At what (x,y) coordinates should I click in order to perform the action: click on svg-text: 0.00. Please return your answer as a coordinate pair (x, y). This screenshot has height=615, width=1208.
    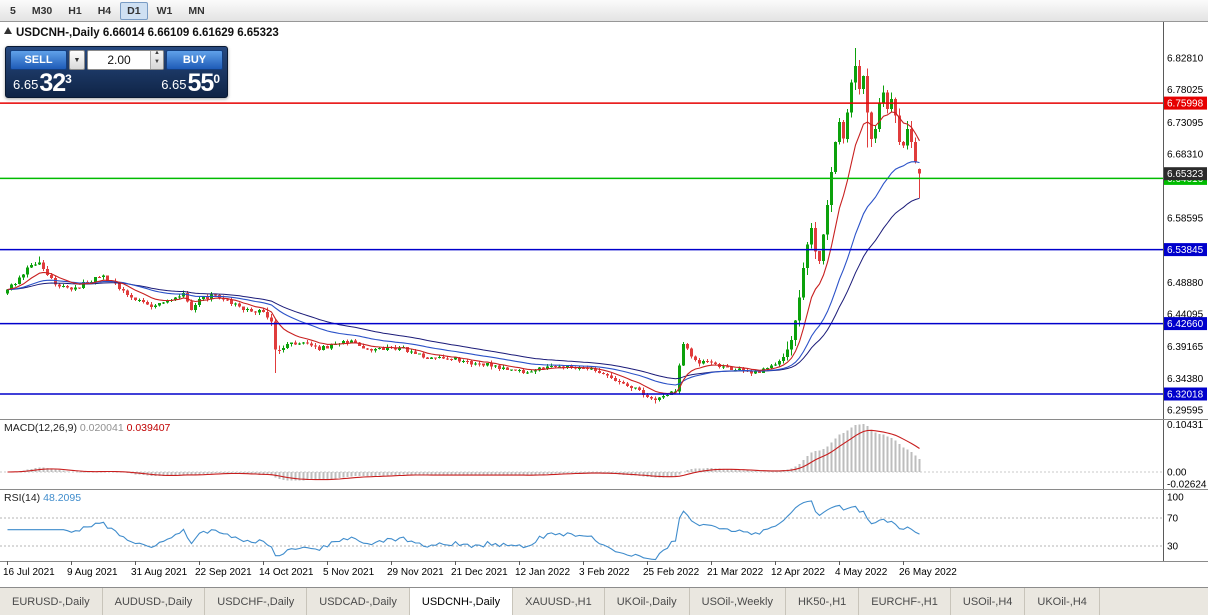
    Looking at the image, I should click on (1177, 473).